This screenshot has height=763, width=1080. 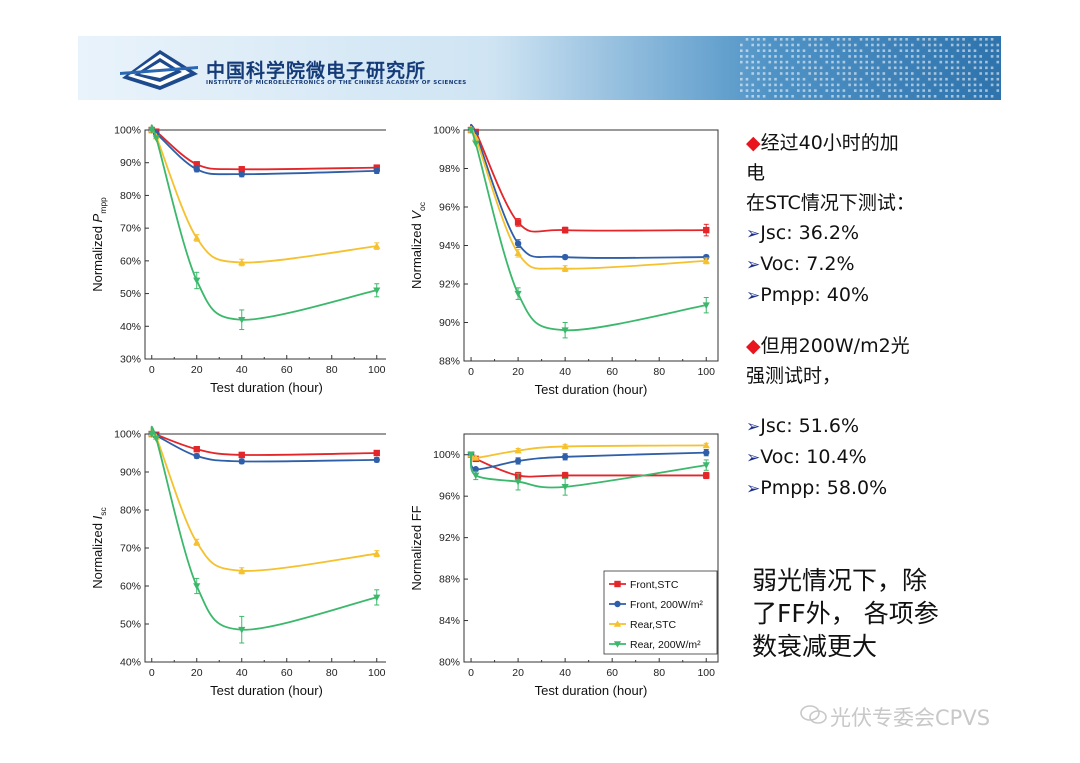 What do you see at coordinates (99, 548) in the screenshot?
I see `y-axis-label: Normalized Isc` at bounding box center [99, 548].